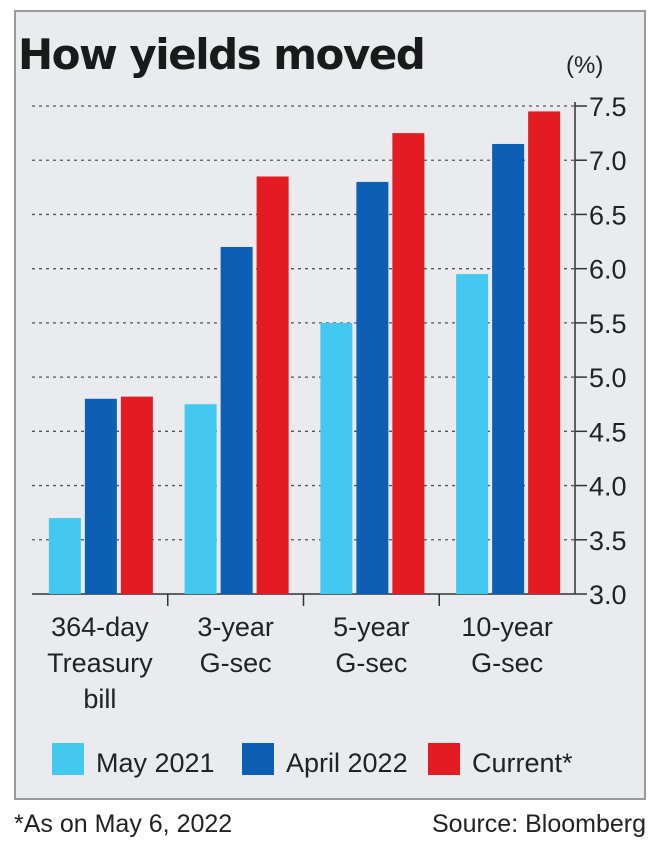  I want to click on legend-label: May 2021, so click(155, 763).